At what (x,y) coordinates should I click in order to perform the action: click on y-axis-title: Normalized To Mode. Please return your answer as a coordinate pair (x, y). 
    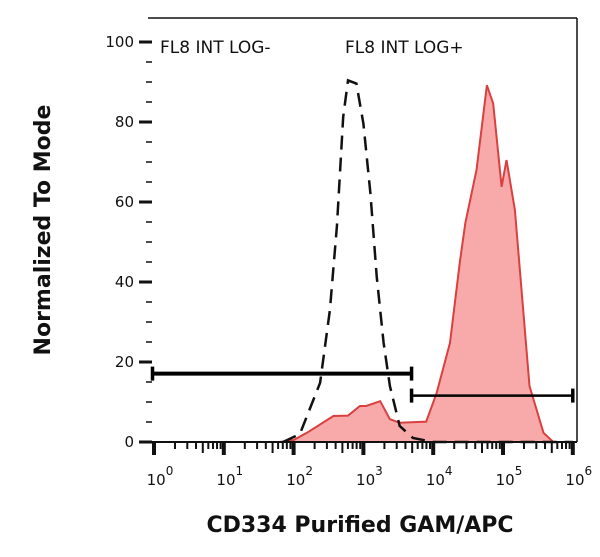
    Looking at the image, I should click on (43, 230).